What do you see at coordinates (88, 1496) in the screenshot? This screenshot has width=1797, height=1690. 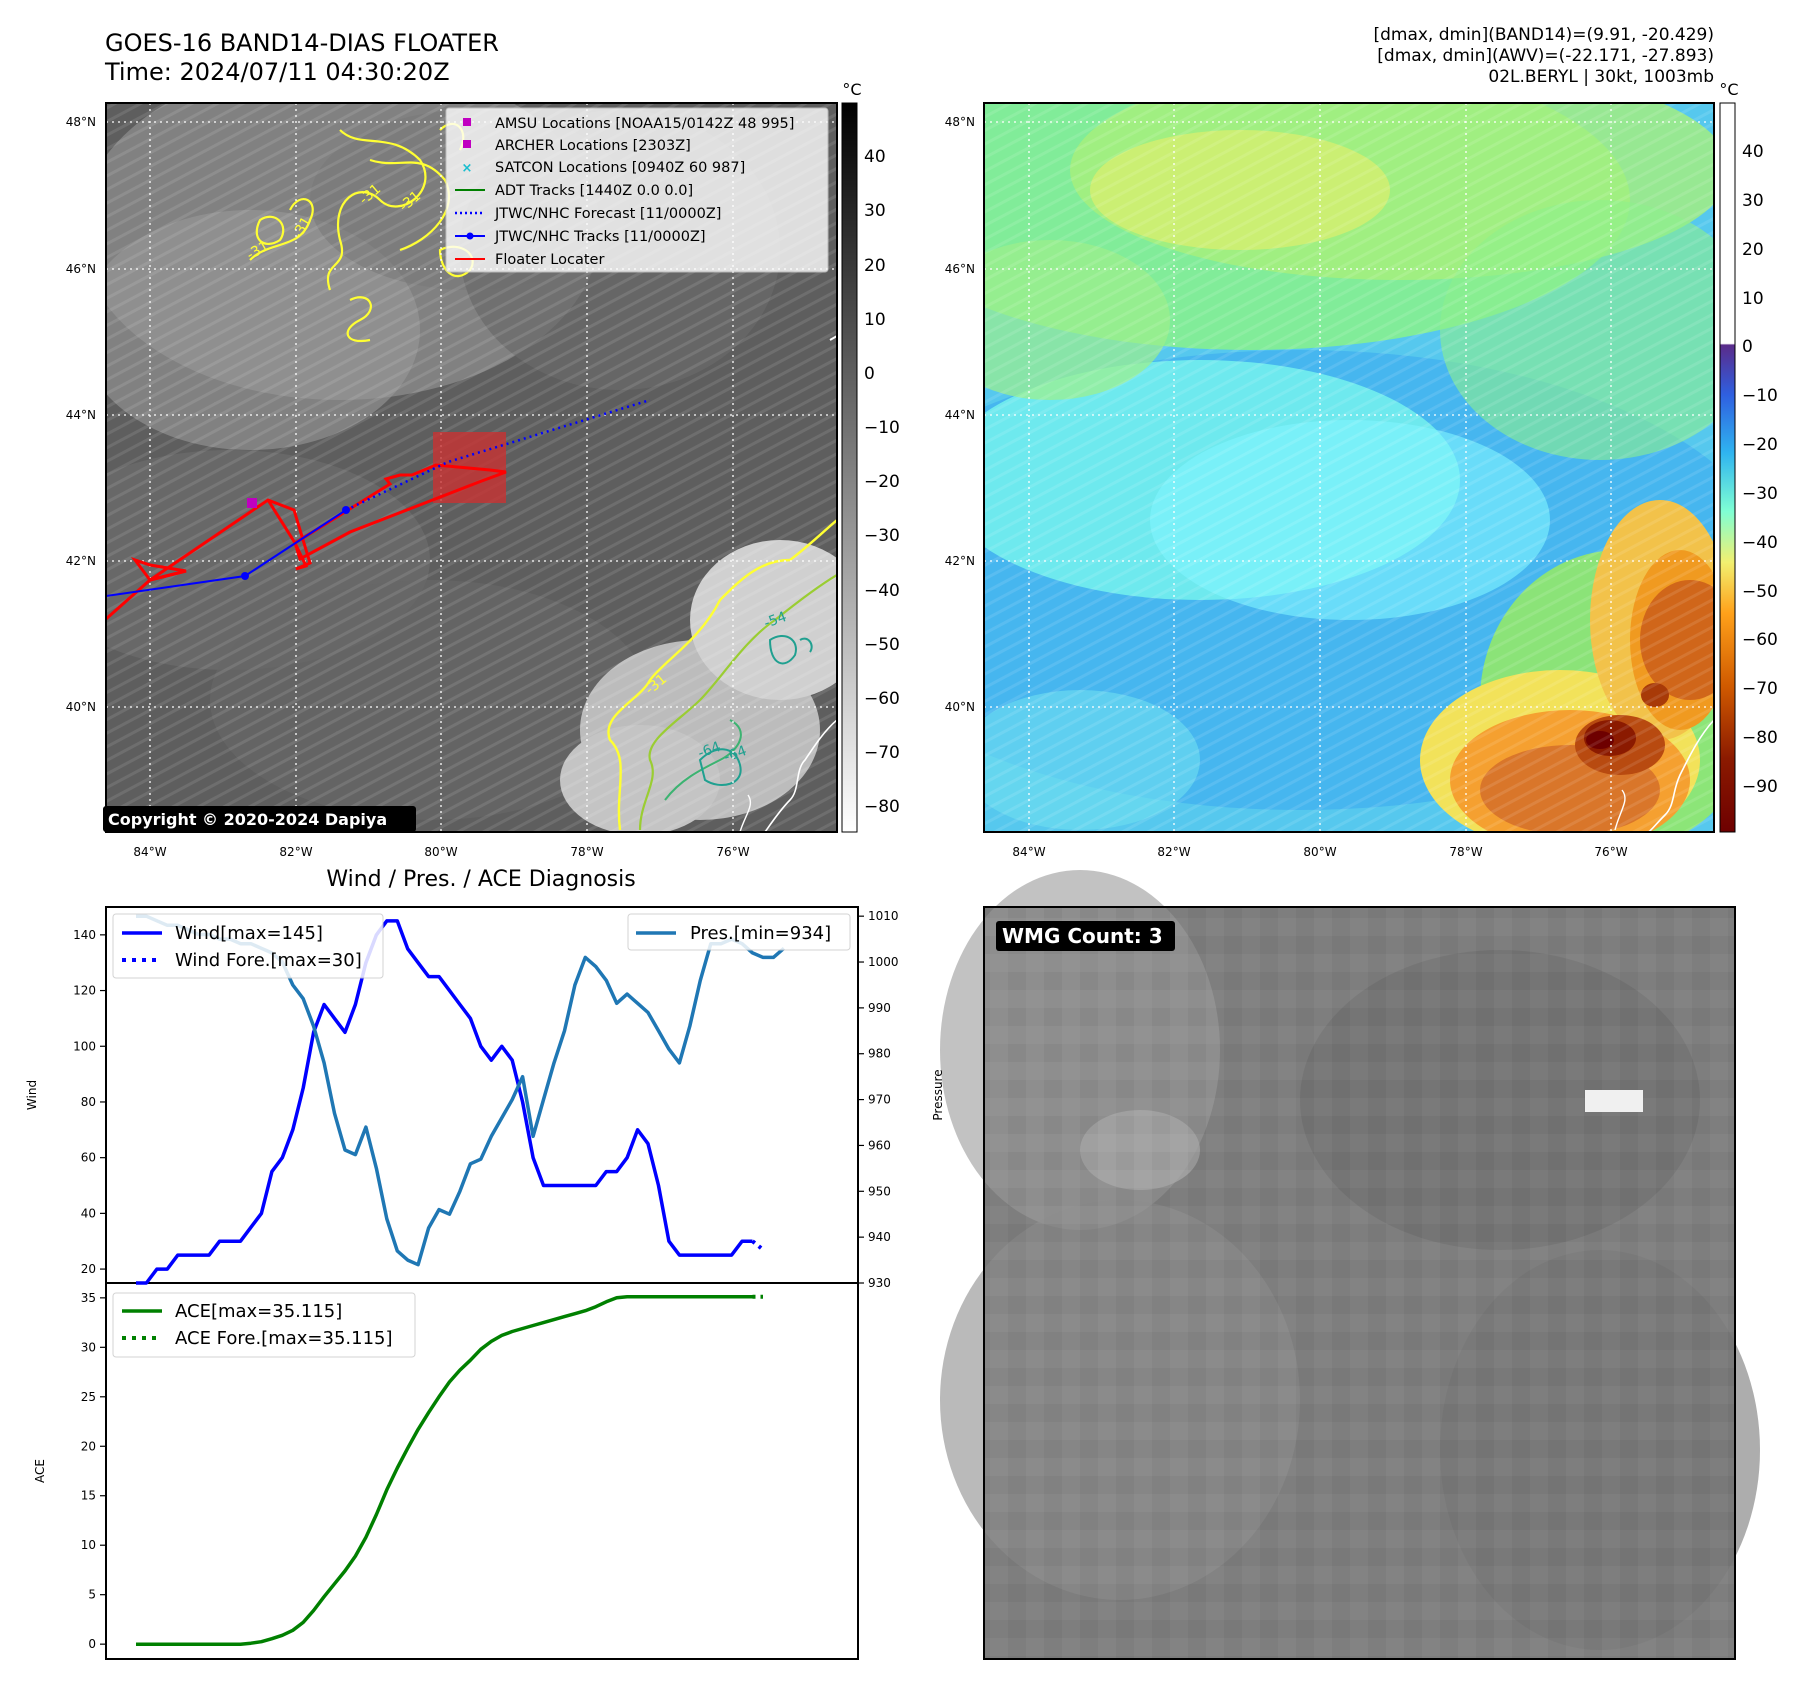 I see `ace-tick-label: 15` at bounding box center [88, 1496].